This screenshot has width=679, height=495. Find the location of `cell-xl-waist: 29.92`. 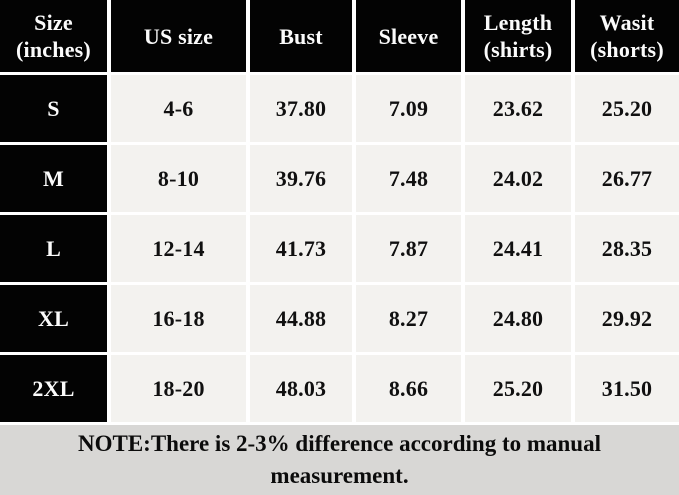

cell-xl-waist: 29.92 is located at coordinates (627, 318).